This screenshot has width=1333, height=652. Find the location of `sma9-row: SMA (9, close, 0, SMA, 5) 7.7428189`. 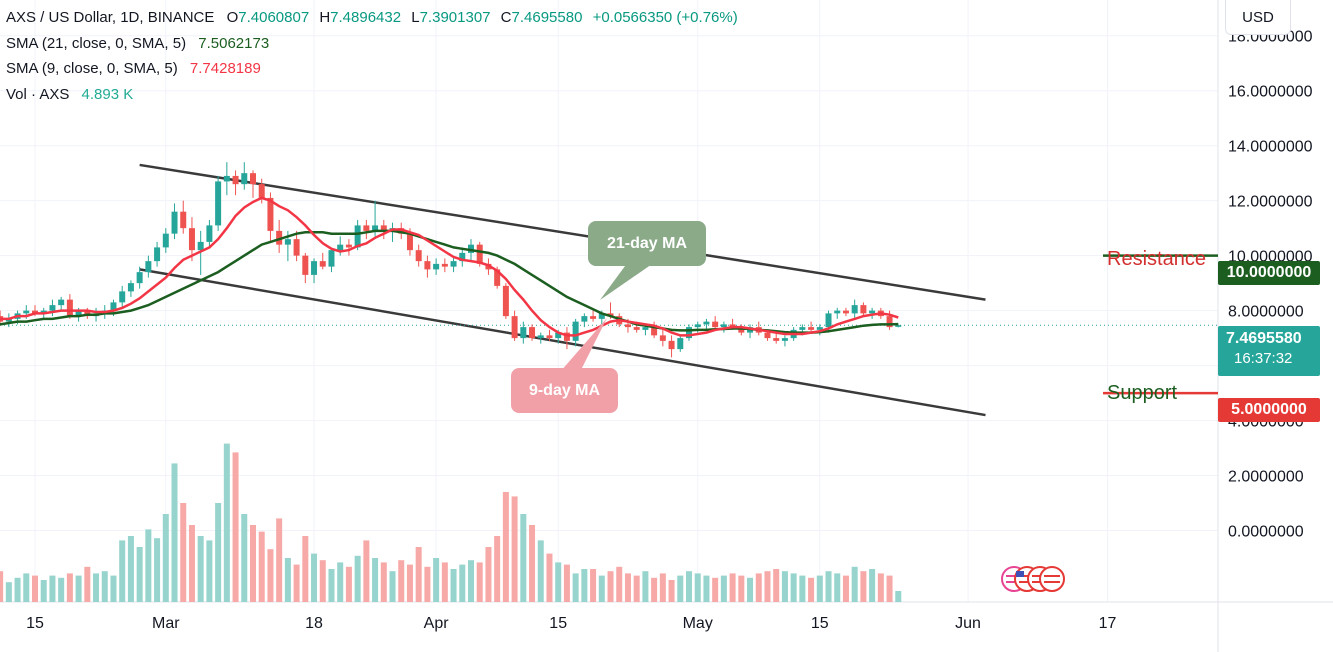

sma9-row: SMA (9, close, 0, SMA, 5) 7.7428189 is located at coordinates (372, 69).